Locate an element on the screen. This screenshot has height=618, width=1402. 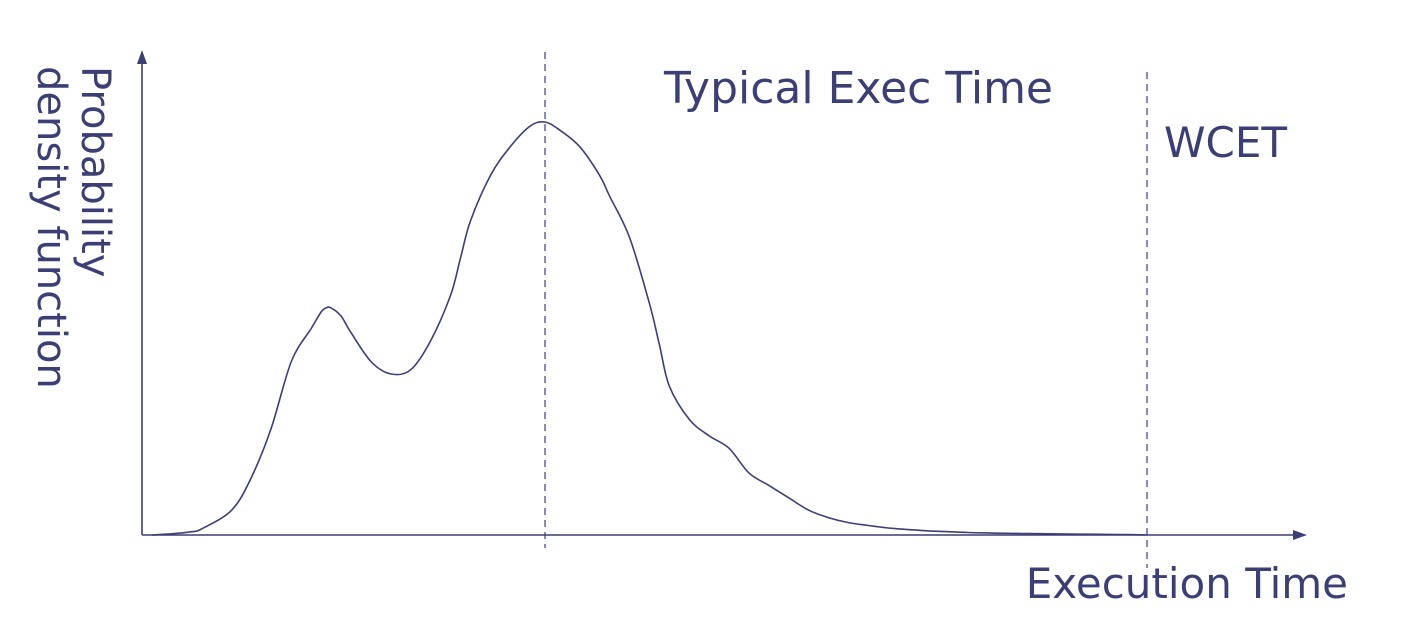
y-axis-label-line-2: density function is located at coordinates (51, 227).